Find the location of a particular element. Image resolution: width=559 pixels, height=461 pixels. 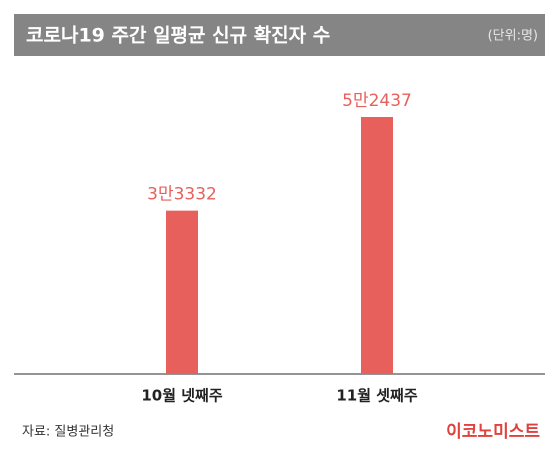

source: 자료: 질병관리청 is located at coordinates (68, 432).